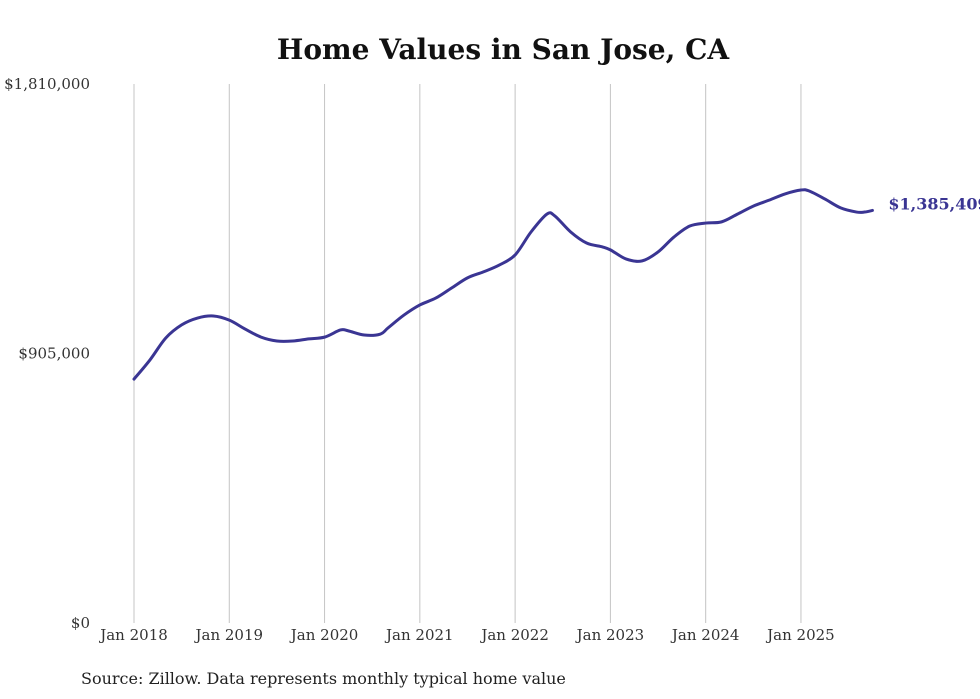  What do you see at coordinates (54, 354) in the screenshot?
I see `y-tick-label: $905,000` at bounding box center [54, 354].